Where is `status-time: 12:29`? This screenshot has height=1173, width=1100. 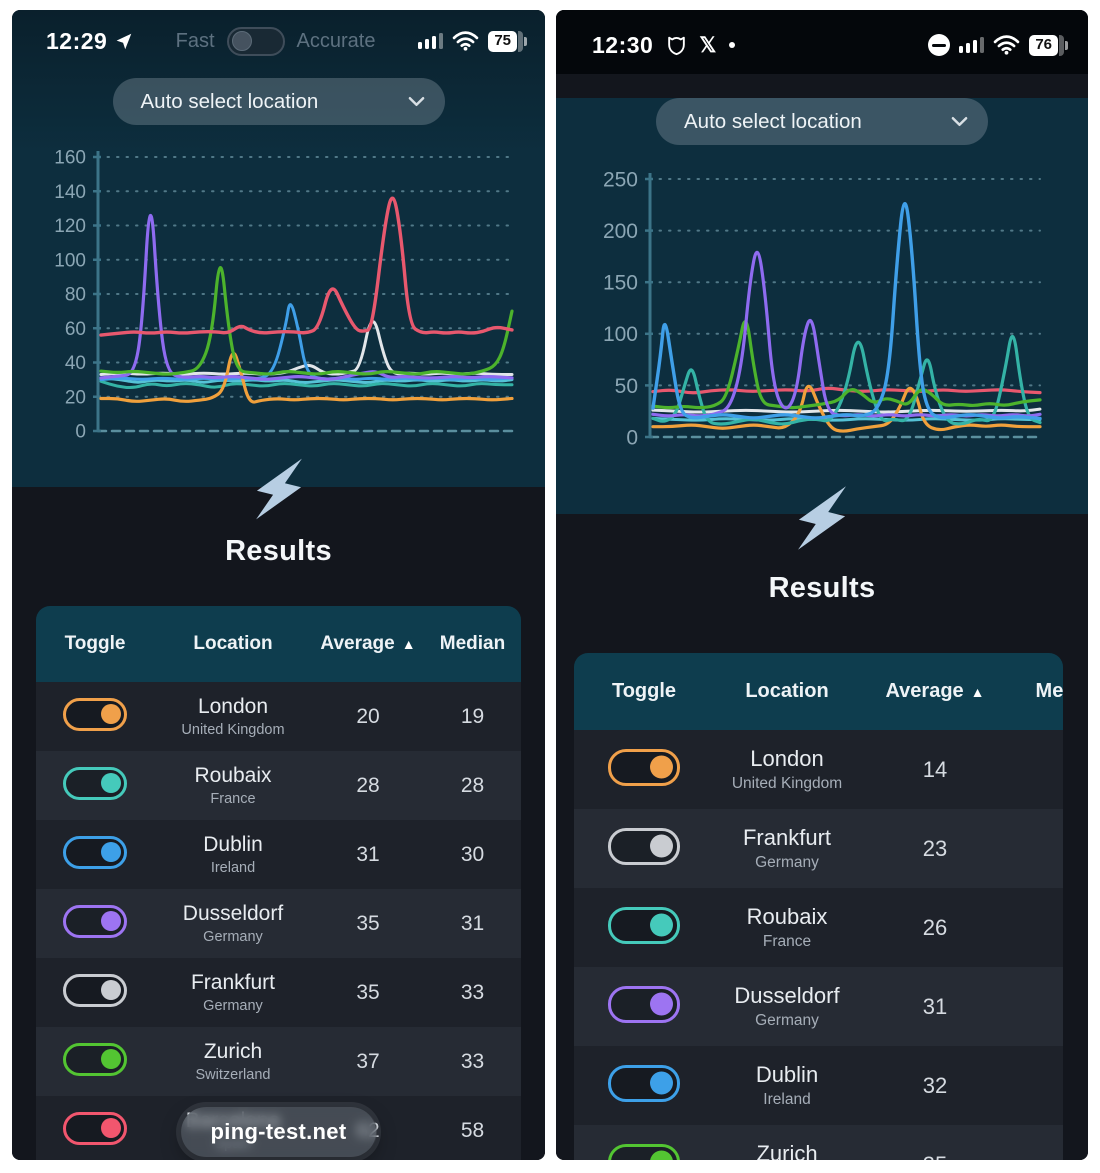 status-time: 12:29 is located at coordinates (89, 41).